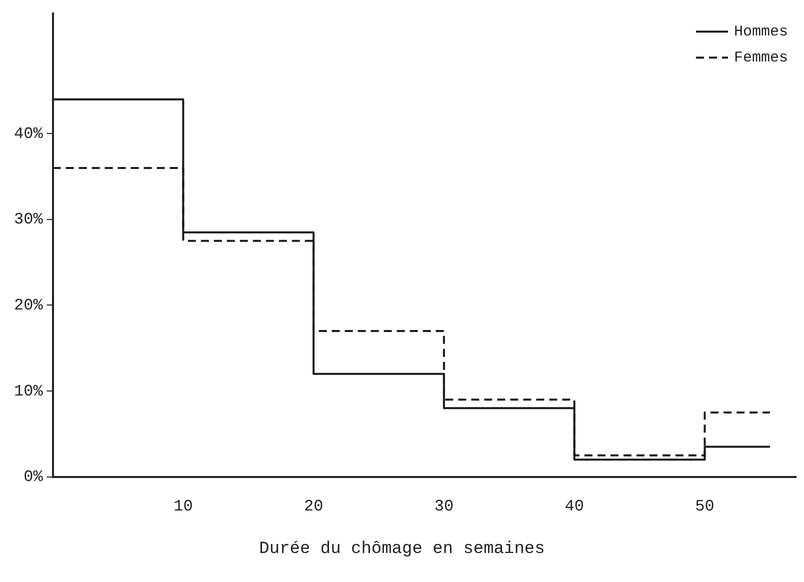  I want to click on x-tick-label: 20, so click(314, 507).